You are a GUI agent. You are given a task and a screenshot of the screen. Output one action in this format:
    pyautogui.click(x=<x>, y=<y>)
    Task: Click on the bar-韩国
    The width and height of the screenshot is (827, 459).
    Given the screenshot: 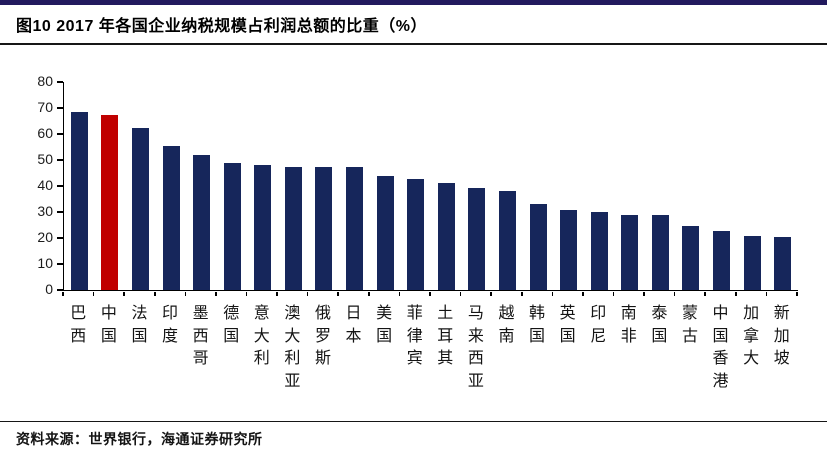 What is the action you would take?
    pyautogui.click(x=538, y=246)
    